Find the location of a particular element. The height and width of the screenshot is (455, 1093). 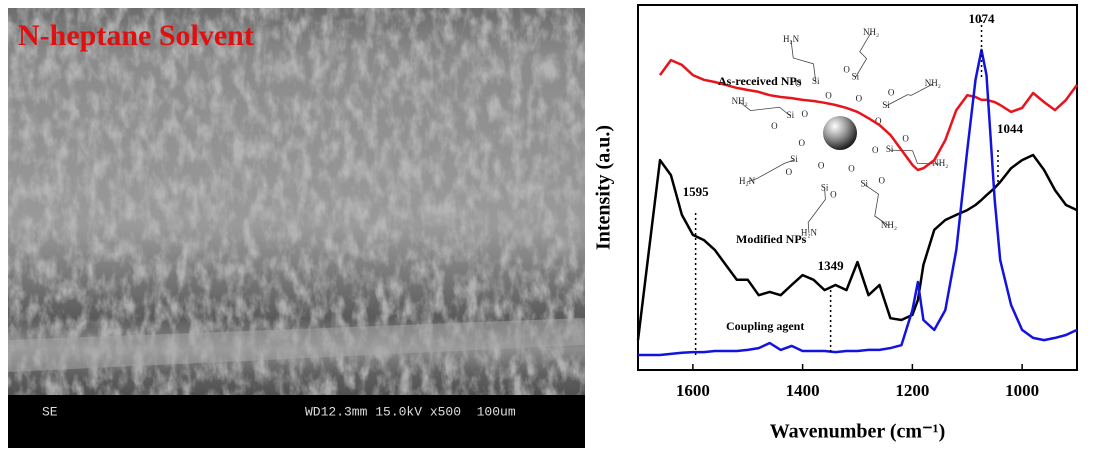

sem-info: WD12.3mm 15.0kV x500 100um is located at coordinates (410, 411).